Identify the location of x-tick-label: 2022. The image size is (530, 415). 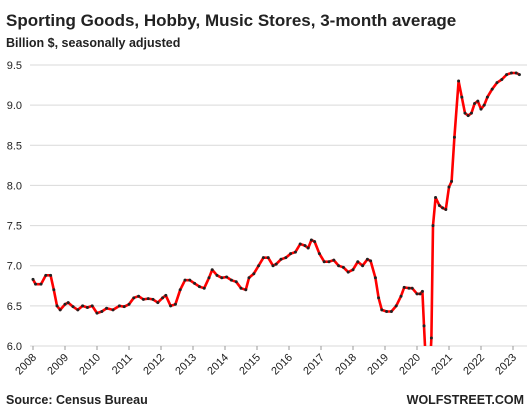
(474, 365).